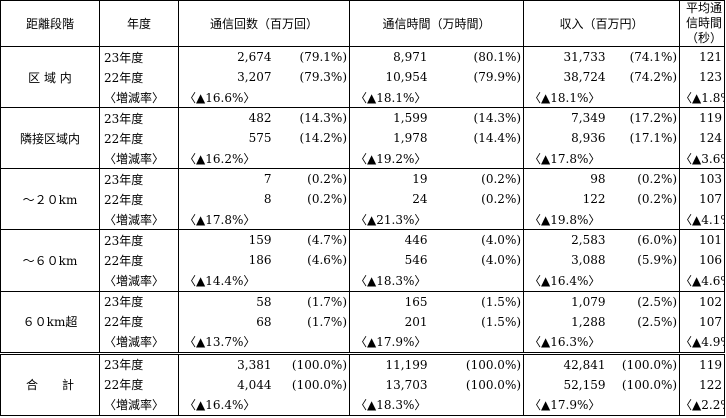  Describe the element at coordinates (363, 405) in the screenshot. I see `change-row: 〈増減率〉〈▲16.4%〉〈▲18.3%〉〈▲17.9%〉〈▲2.2%〉` at that location.